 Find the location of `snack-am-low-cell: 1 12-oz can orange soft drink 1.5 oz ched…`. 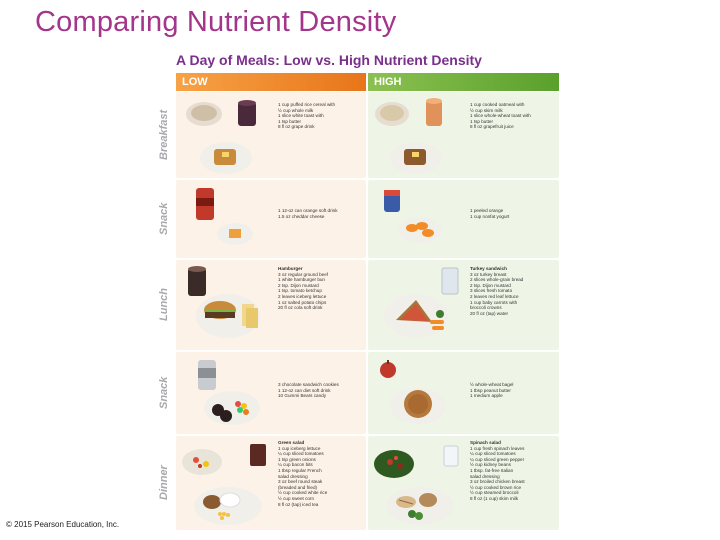

snack-am-low-cell: 1 12-oz can orange soft drink 1.5 oz ched… is located at coordinates (271, 219).